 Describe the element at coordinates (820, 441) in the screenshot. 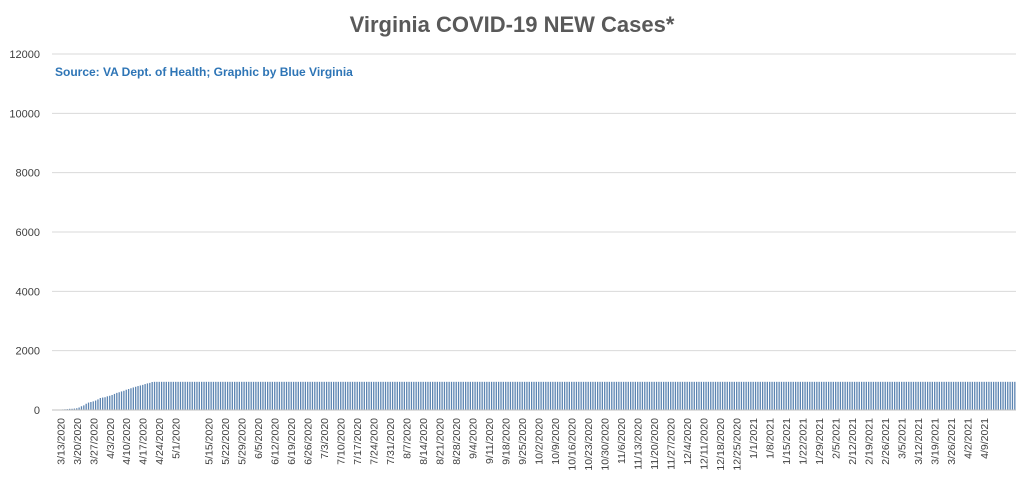

I see `x-tick-label: 1/29/2021` at that location.